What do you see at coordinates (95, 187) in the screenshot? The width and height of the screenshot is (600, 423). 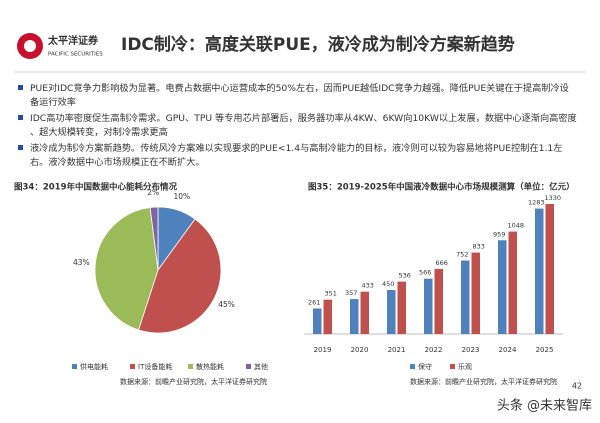 I see `chart-title: 图34：2019年中国数据中心能耗分布情况` at bounding box center [95, 187].